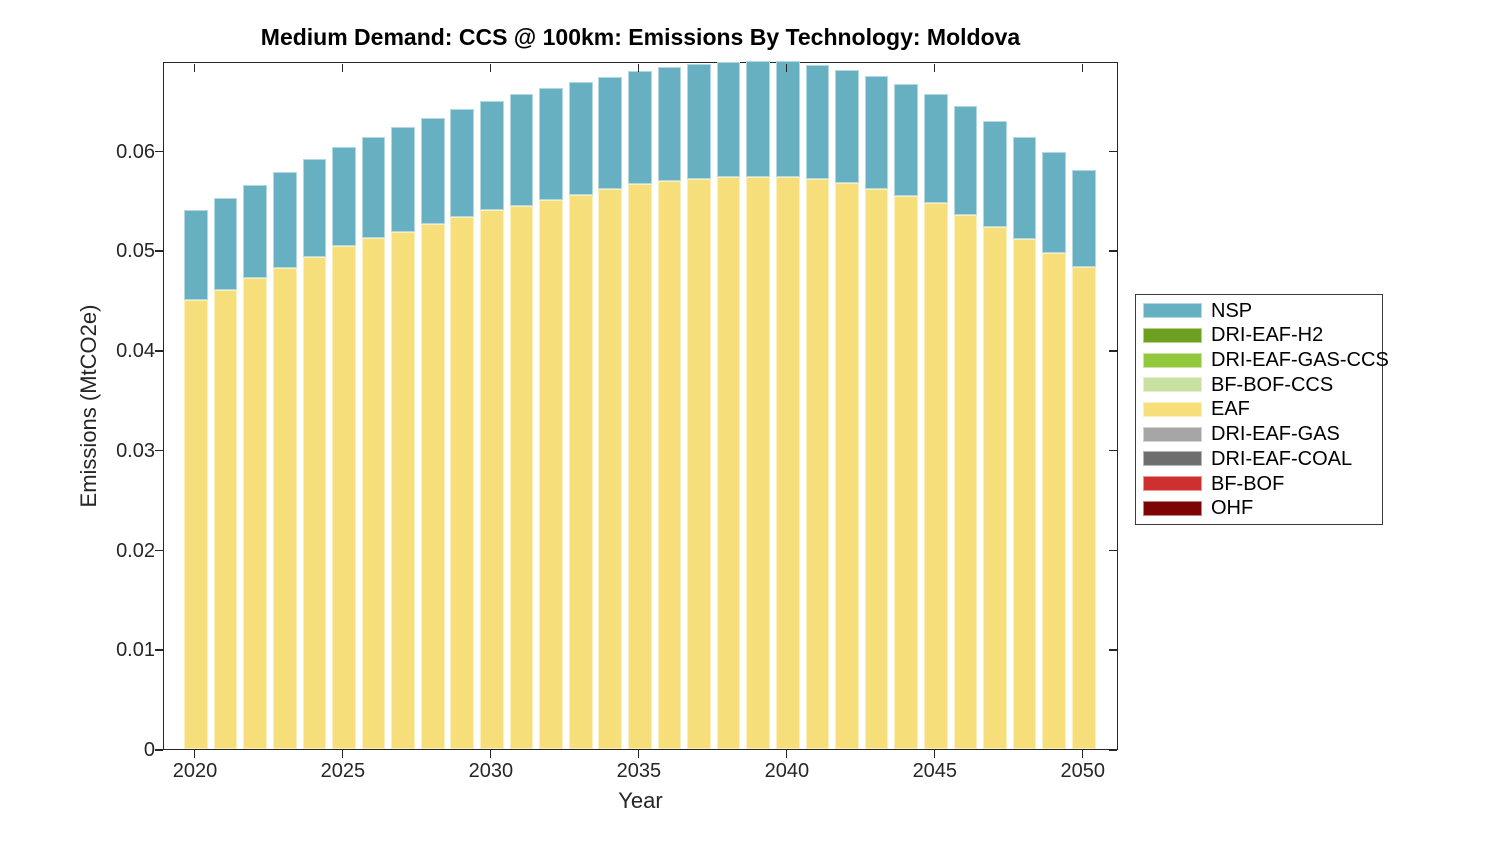  Describe the element at coordinates (135, 550) in the screenshot. I see `y-tick-label: 0.02` at that location.